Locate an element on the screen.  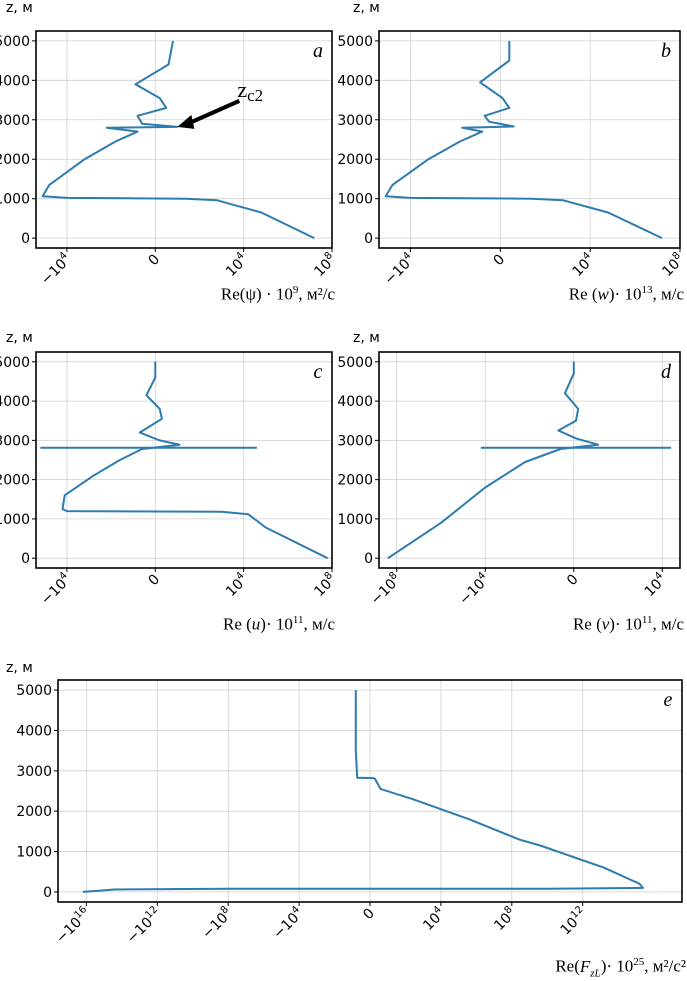
x-axis-label: Re (u)· 1011, м/с is located at coordinates (279, 624).